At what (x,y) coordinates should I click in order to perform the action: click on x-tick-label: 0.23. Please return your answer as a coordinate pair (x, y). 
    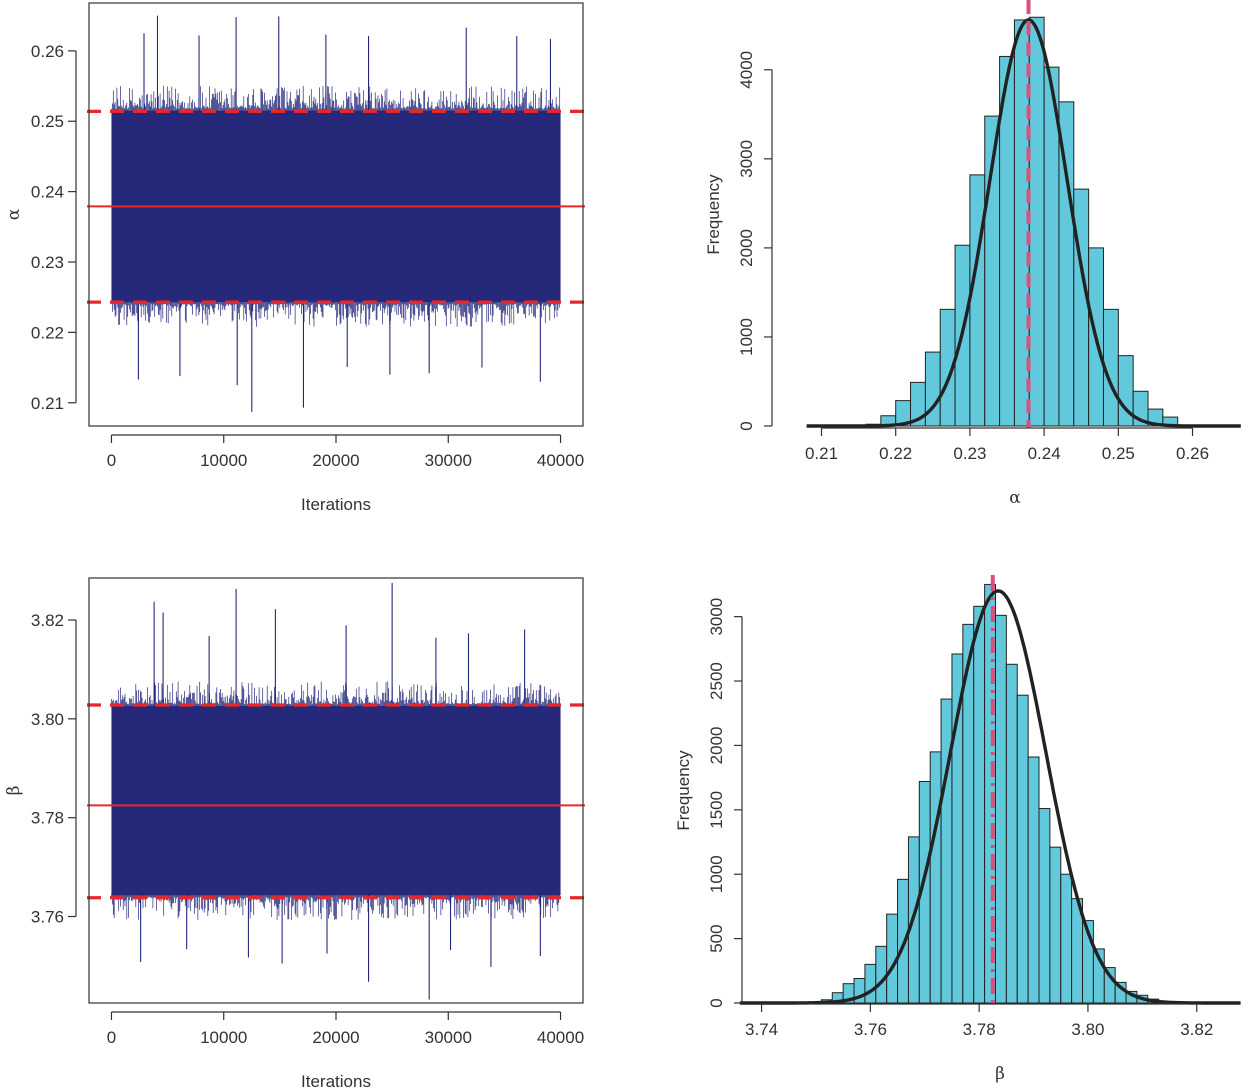
    Looking at the image, I should click on (969, 453).